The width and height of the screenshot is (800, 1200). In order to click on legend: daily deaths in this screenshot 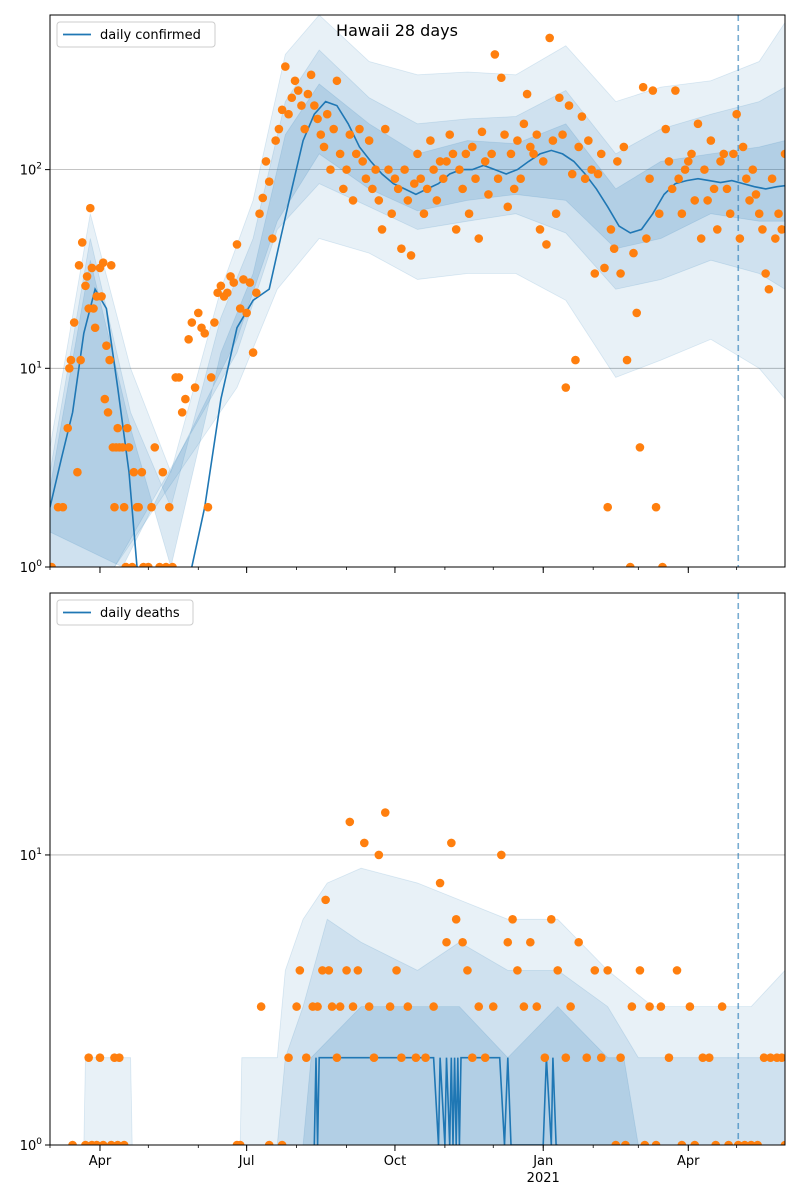, I will do `click(125, 612)`.